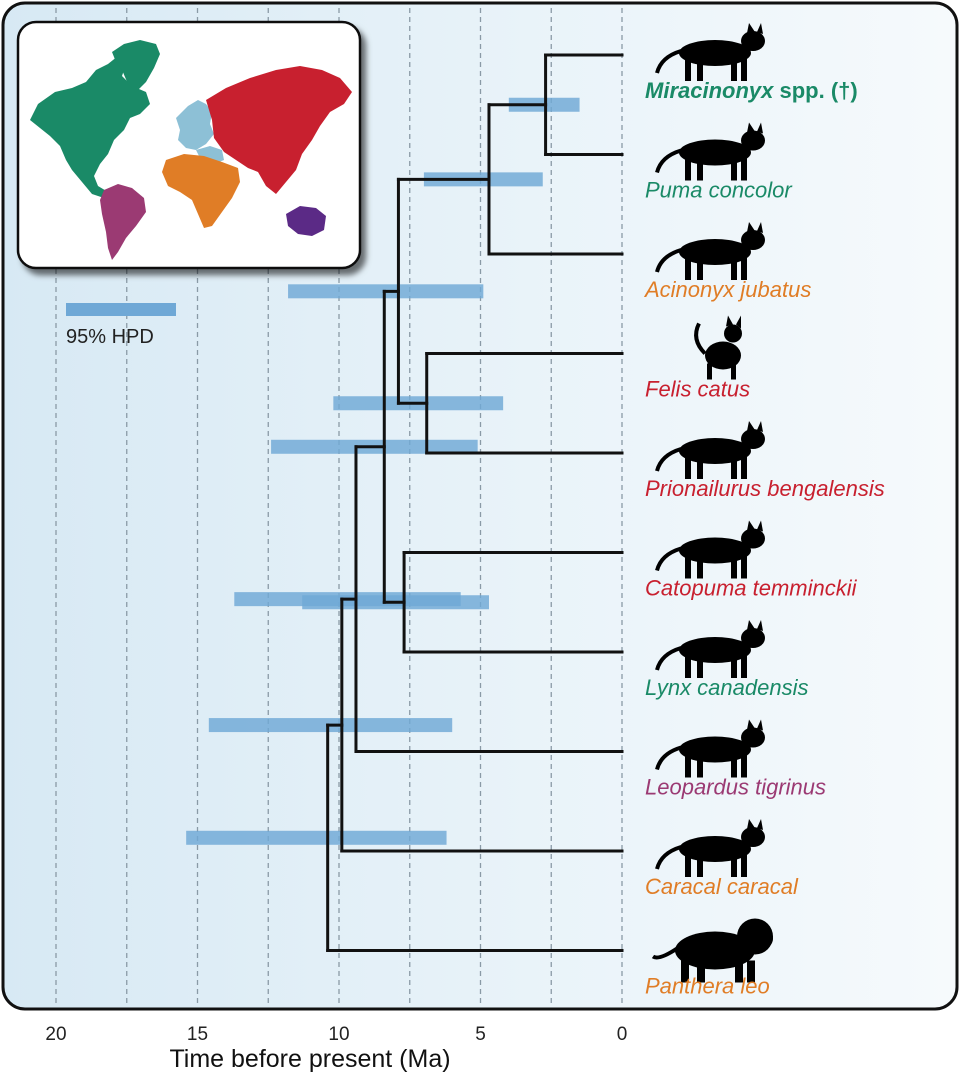 The height and width of the screenshot is (1080, 960). Describe the element at coordinates (710, 748) in the screenshot. I see `oncilla-icon` at that location.